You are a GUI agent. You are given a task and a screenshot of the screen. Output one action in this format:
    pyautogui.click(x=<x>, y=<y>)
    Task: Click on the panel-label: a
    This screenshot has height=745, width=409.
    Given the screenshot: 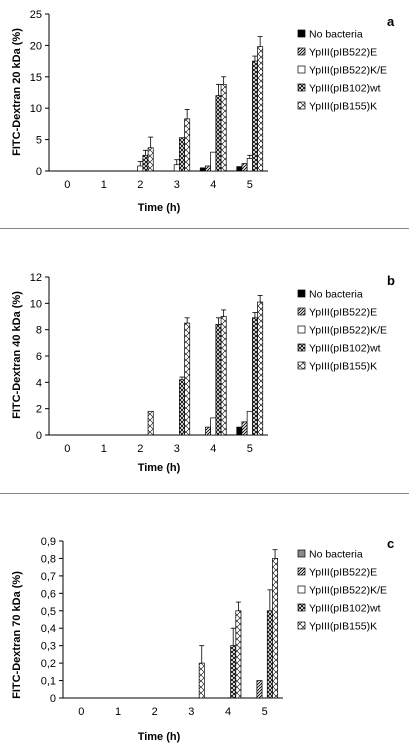 What is the action you would take?
    pyautogui.click(x=391, y=21)
    